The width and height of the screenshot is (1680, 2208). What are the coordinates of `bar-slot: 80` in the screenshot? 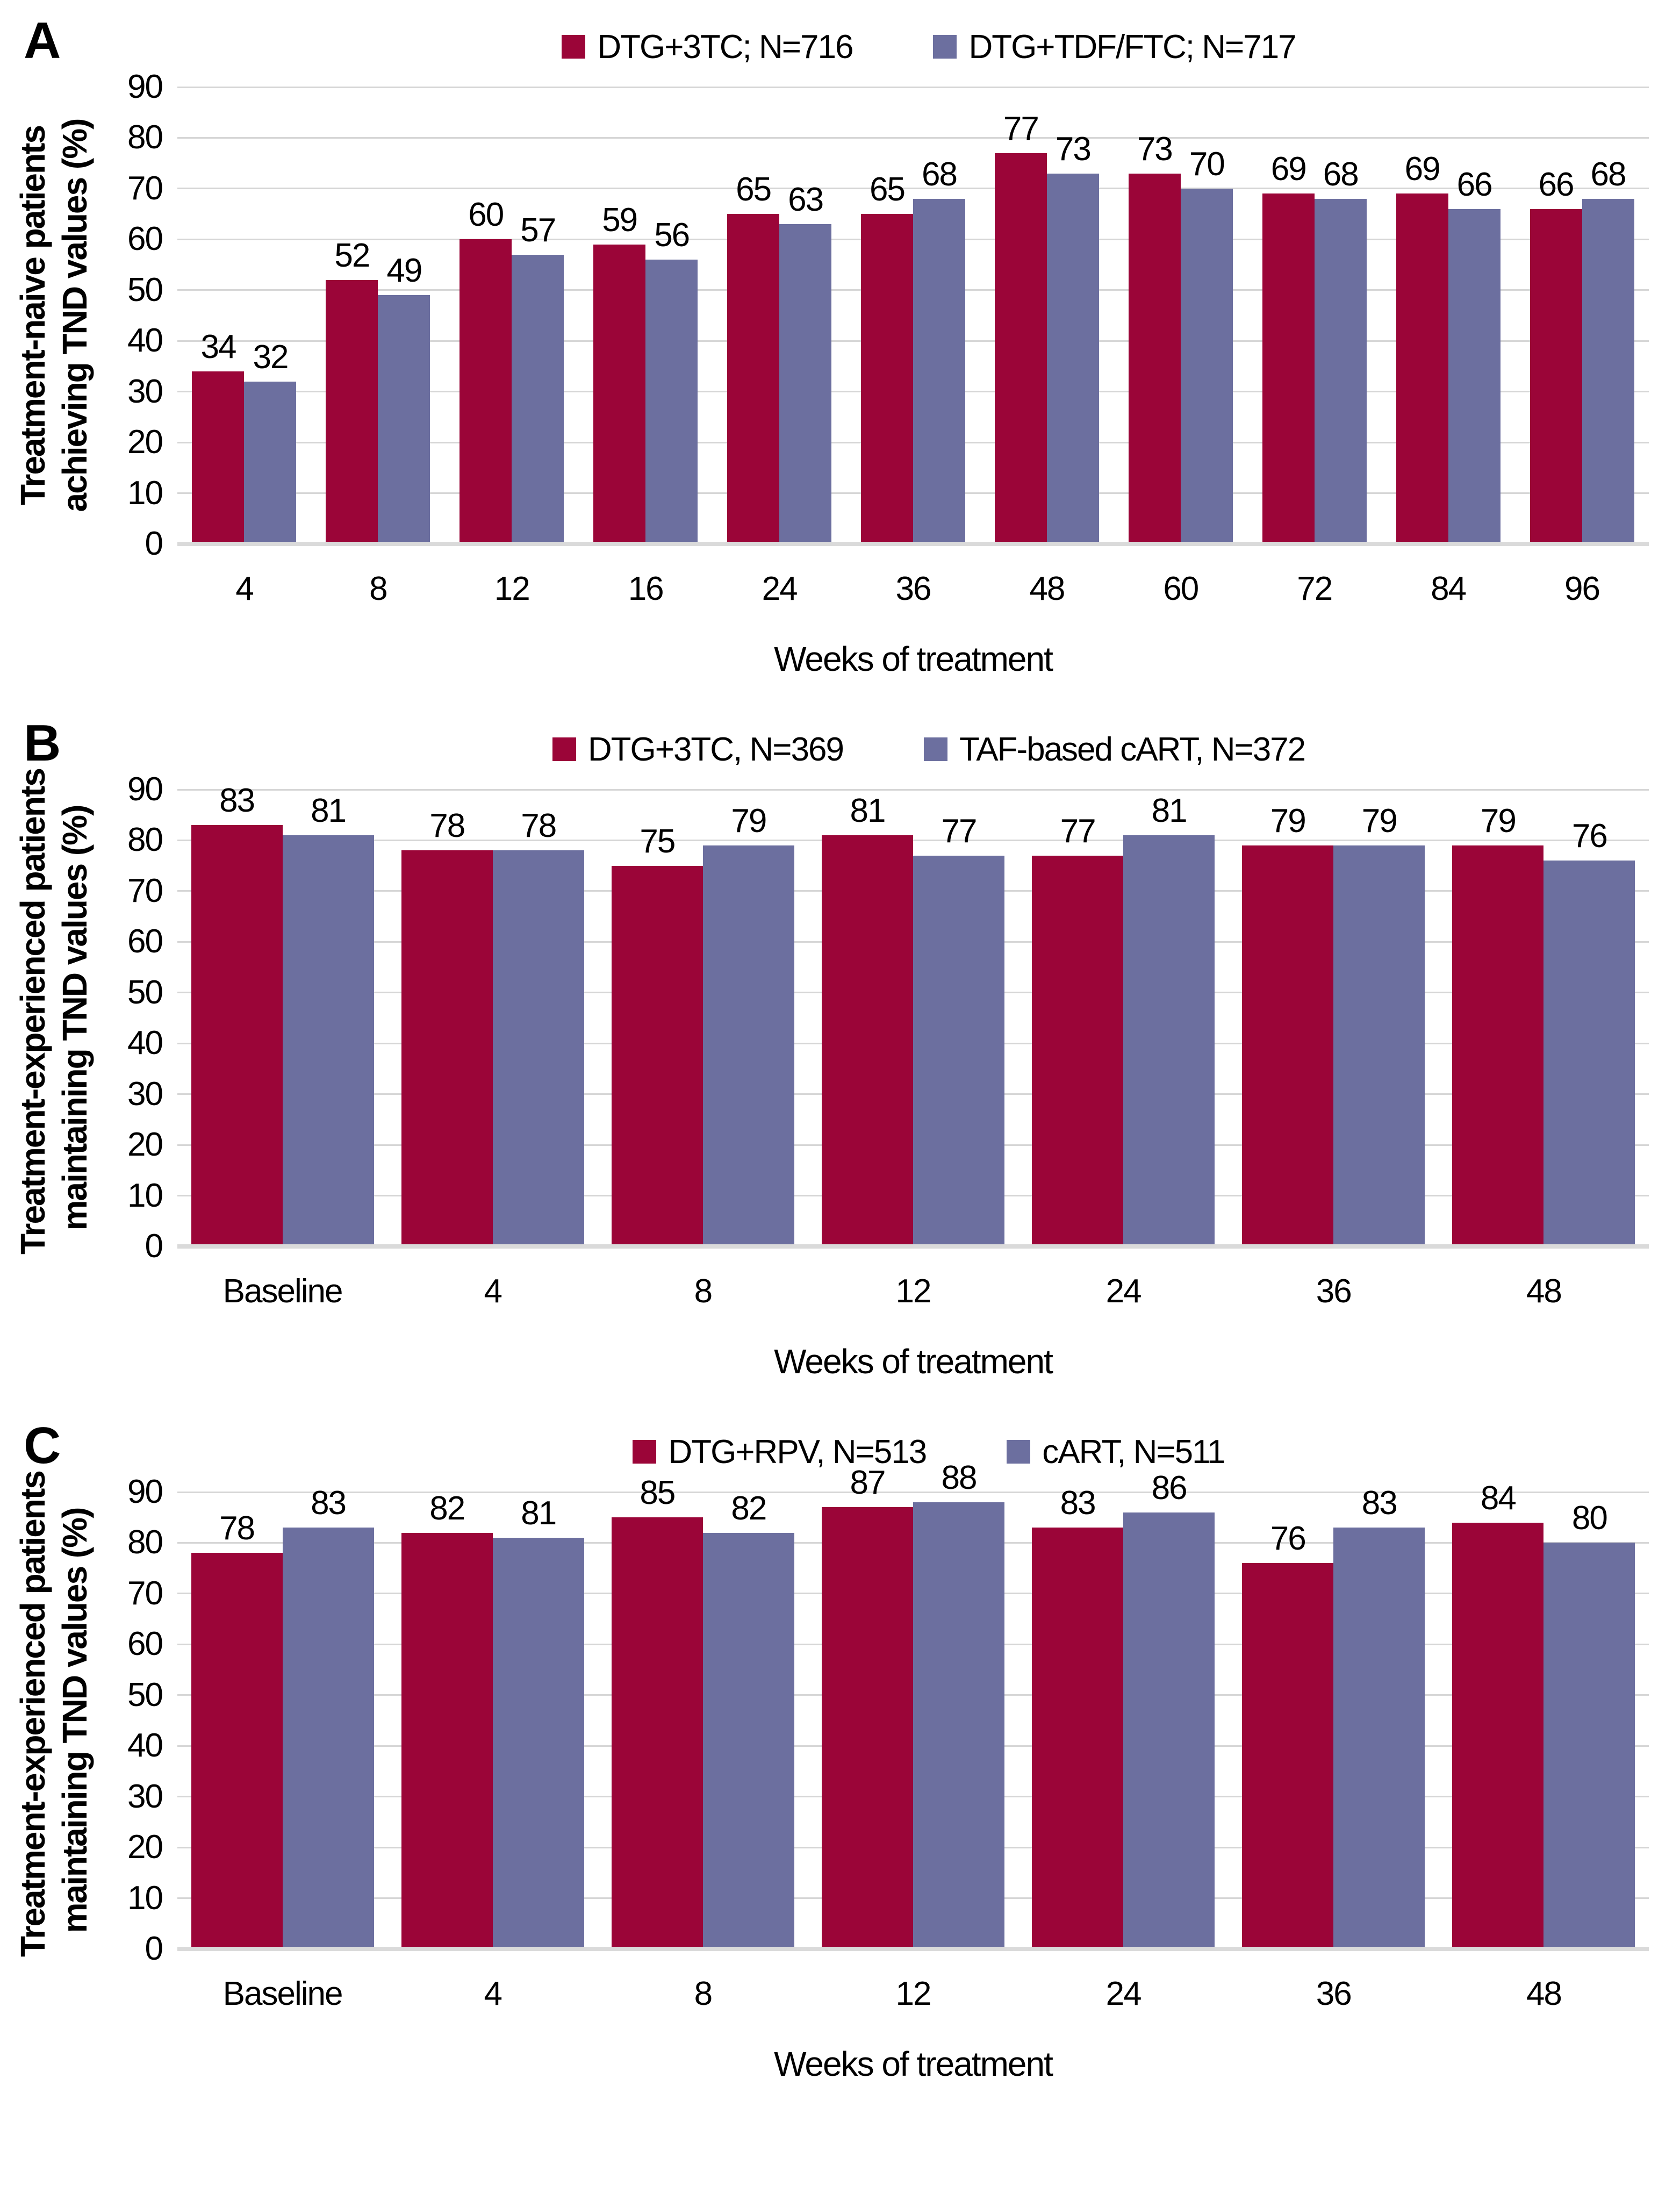 It's located at (1589, 1720).